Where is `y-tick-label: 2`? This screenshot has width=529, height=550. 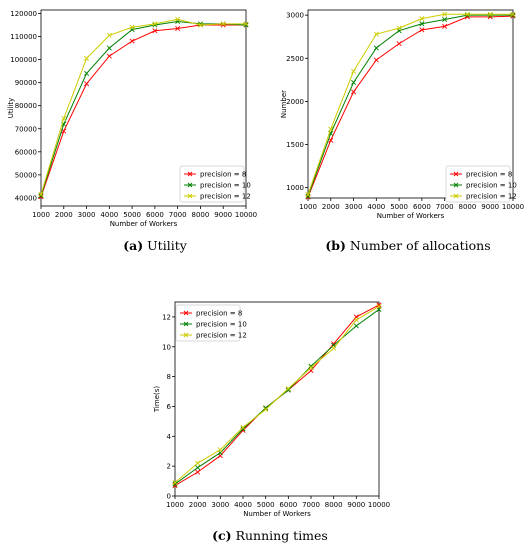 y-tick-label: 2 is located at coordinates (169, 467).